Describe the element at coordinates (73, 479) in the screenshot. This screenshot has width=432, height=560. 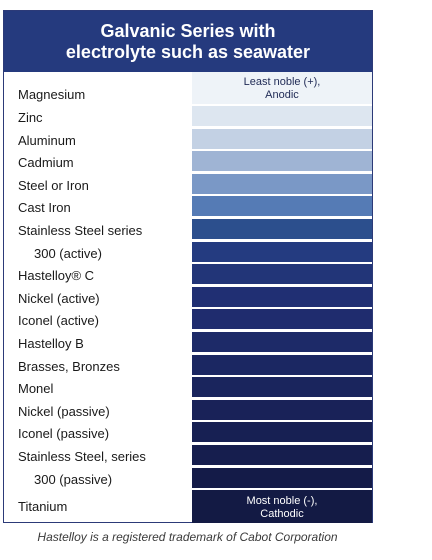
I see `metal-label: 300 (passive)` at that location.